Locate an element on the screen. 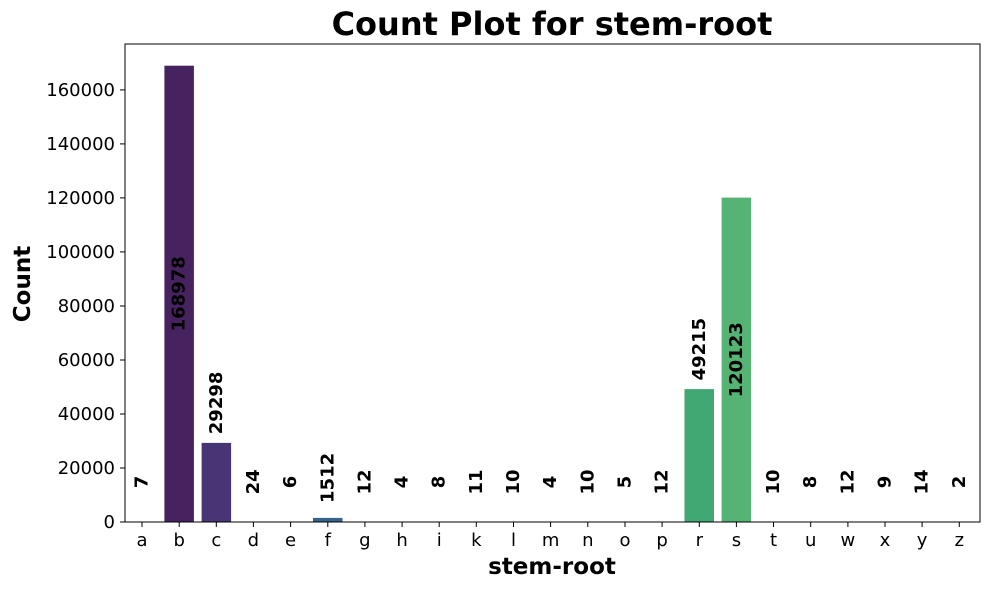  x-tick-label-c: c is located at coordinates (216, 540).